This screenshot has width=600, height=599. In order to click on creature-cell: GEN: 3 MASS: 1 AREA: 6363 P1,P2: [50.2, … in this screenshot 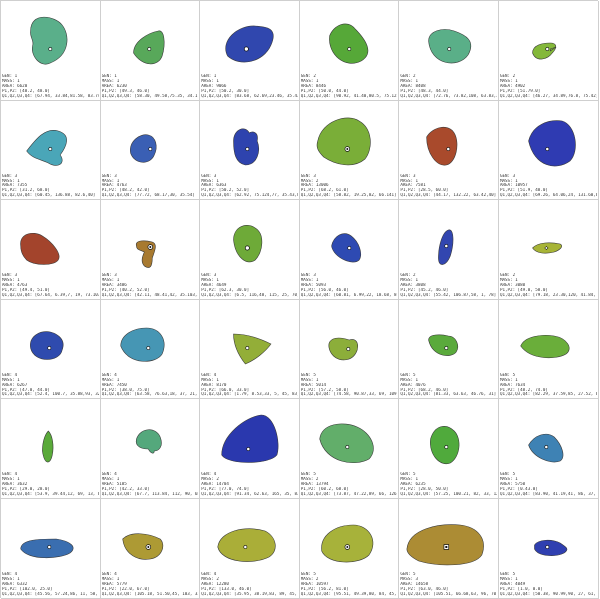, I will do `click(250, 150)`.